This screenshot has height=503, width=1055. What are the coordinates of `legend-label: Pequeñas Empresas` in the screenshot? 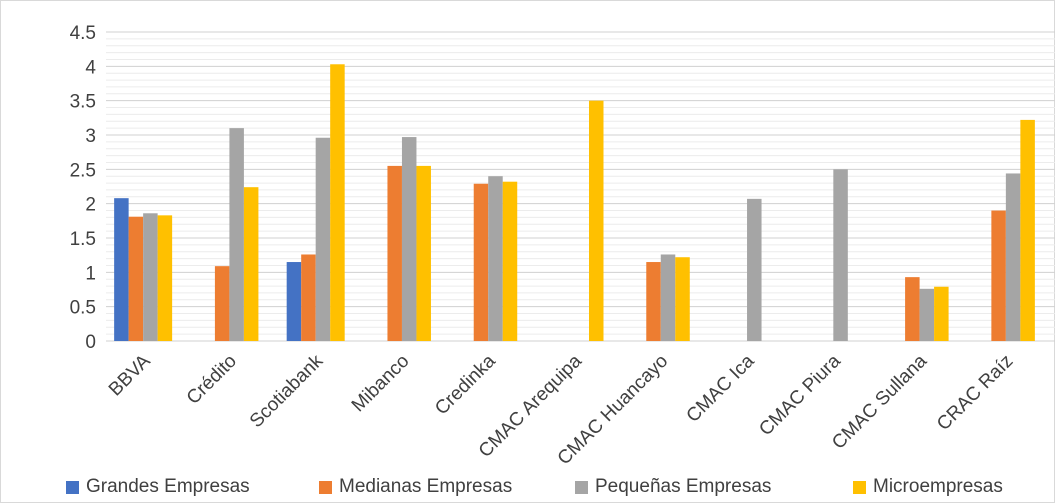 It's located at (683, 486).